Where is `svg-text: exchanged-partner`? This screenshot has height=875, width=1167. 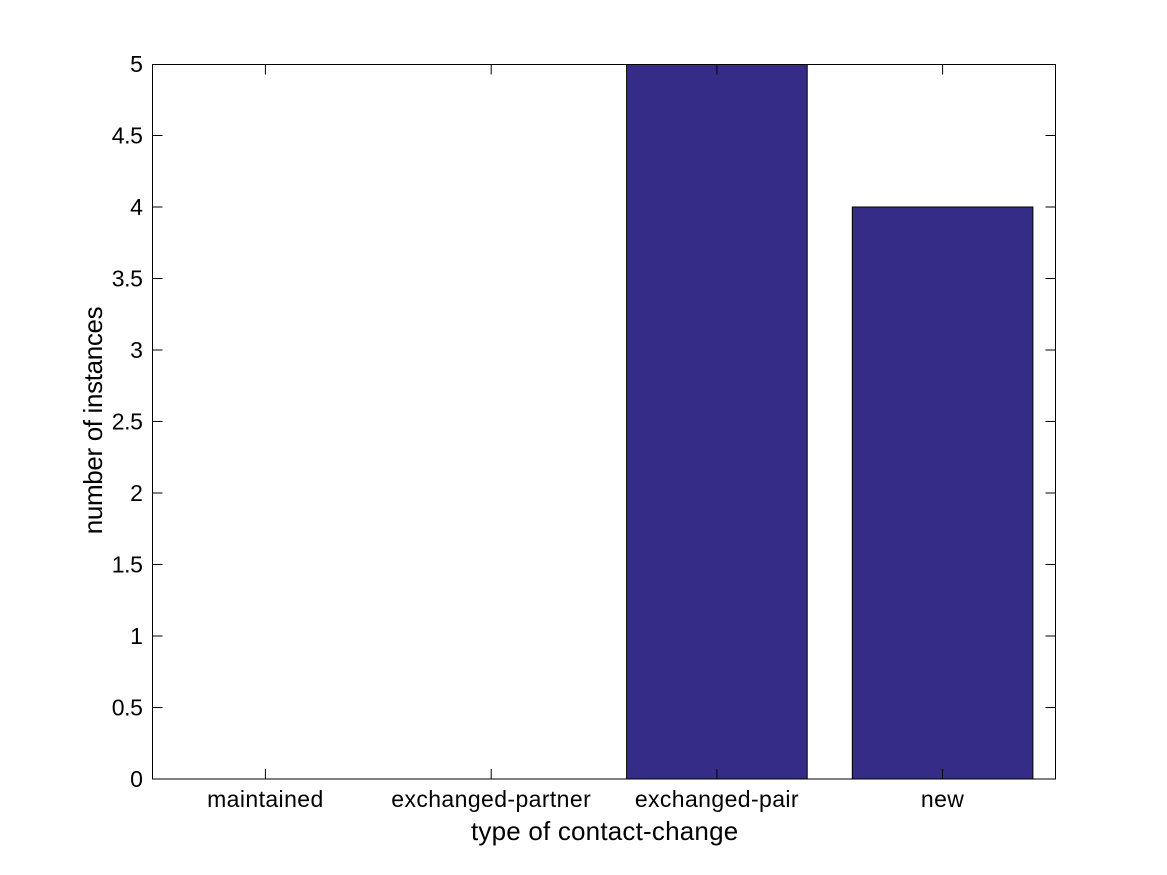 svg-text: exchanged-partner is located at coordinates (491, 799).